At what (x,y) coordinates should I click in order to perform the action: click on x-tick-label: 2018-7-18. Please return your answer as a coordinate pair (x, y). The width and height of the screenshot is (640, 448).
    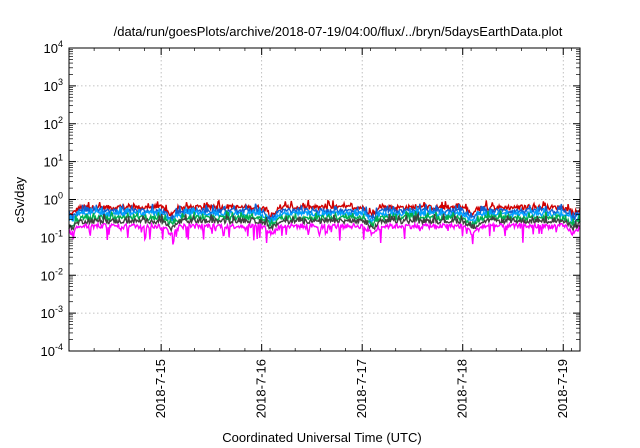
    Looking at the image, I should click on (462, 388).